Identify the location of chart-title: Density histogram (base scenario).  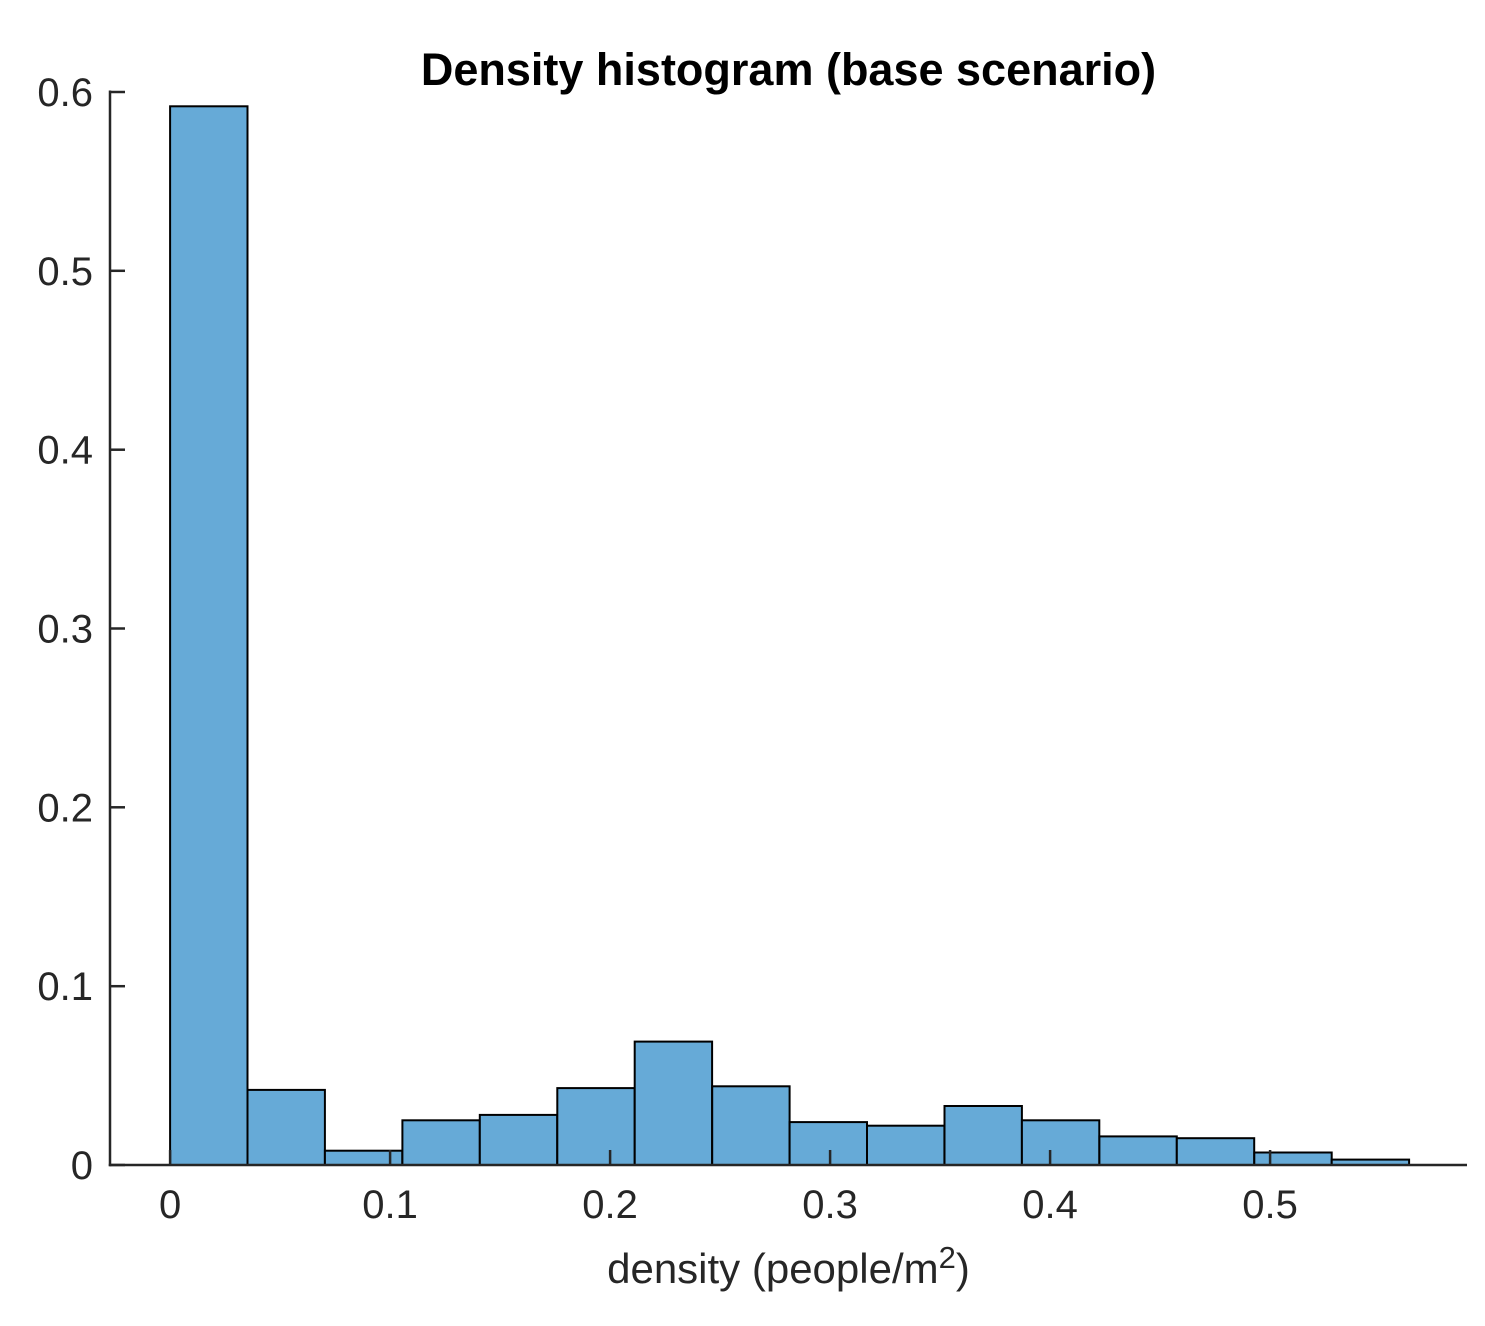
(788, 69).